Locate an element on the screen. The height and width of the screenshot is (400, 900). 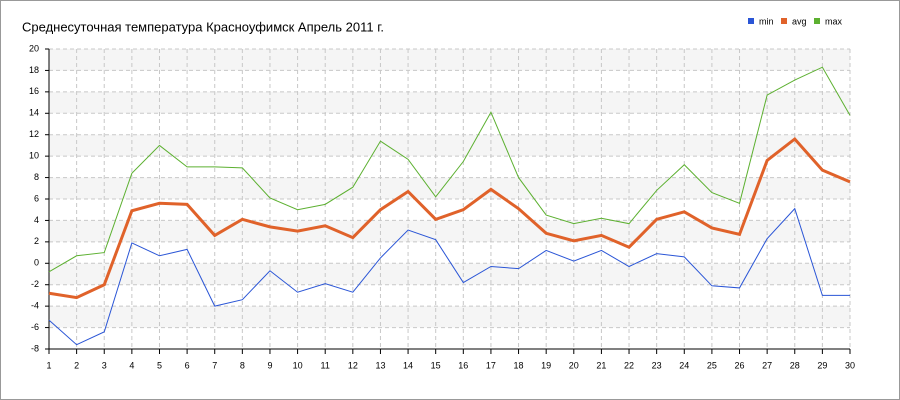
x-tick-label: 25 is located at coordinates (712, 365).